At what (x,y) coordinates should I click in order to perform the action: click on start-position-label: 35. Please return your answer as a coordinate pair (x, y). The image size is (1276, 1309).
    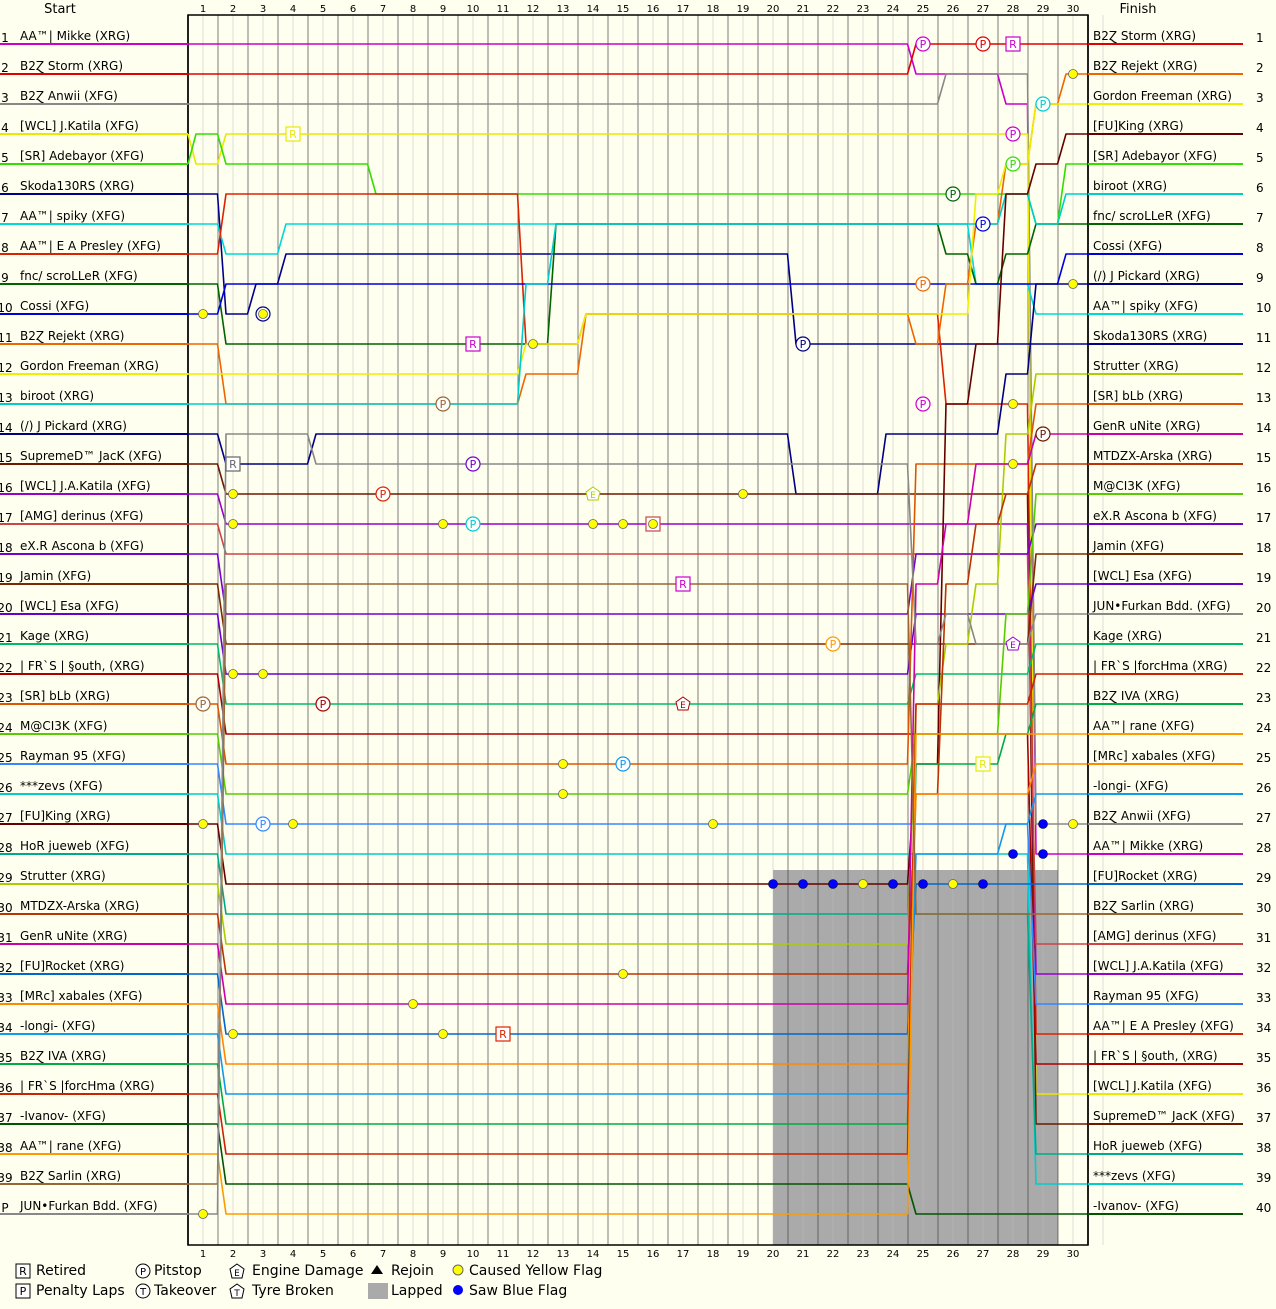
    Looking at the image, I should click on (6, 1058).